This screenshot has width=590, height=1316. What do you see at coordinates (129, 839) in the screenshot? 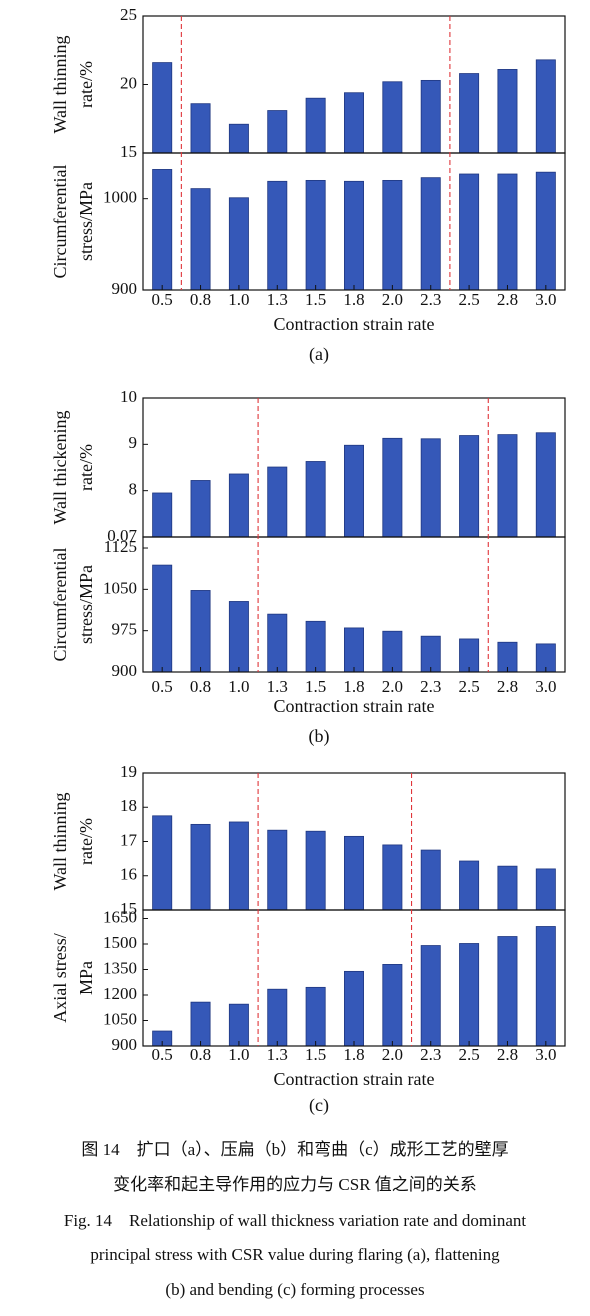
I see `y-tick-label: 17` at bounding box center [129, 839].